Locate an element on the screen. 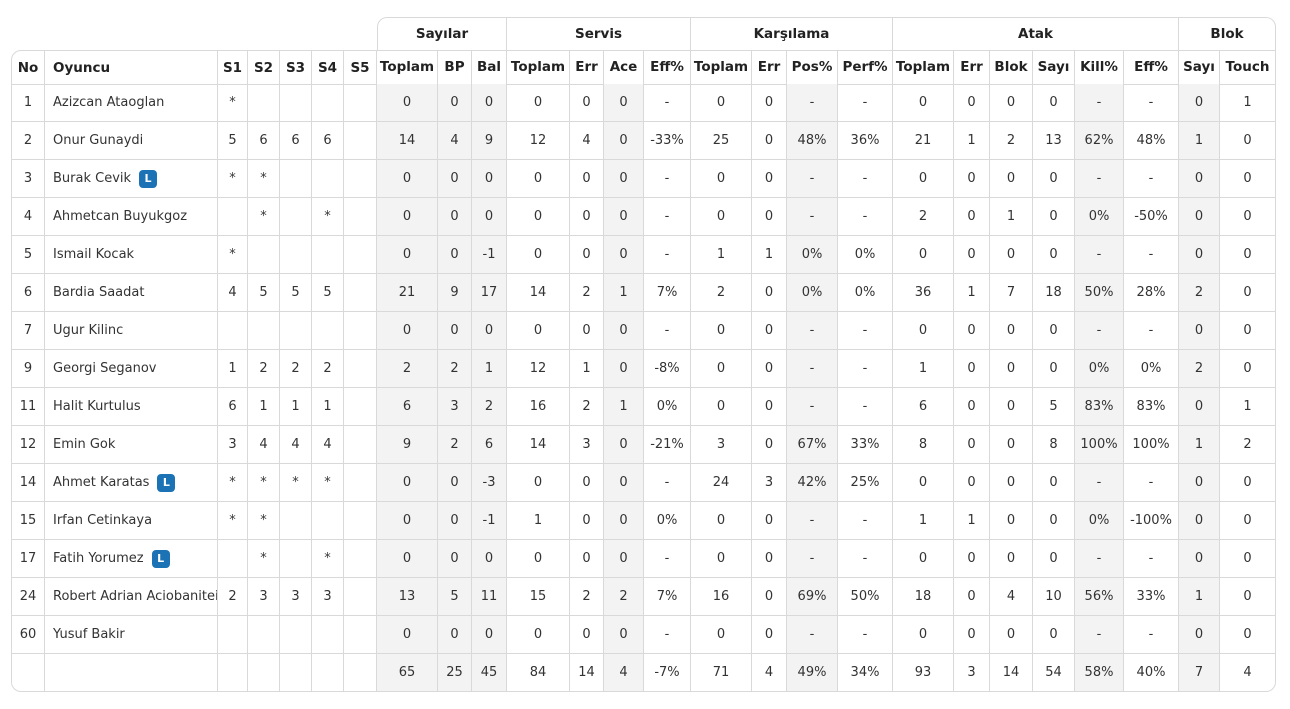 The width and height of the screenshot is (1290, 709). cell-text: 2 is located at coordinates (586, 292).